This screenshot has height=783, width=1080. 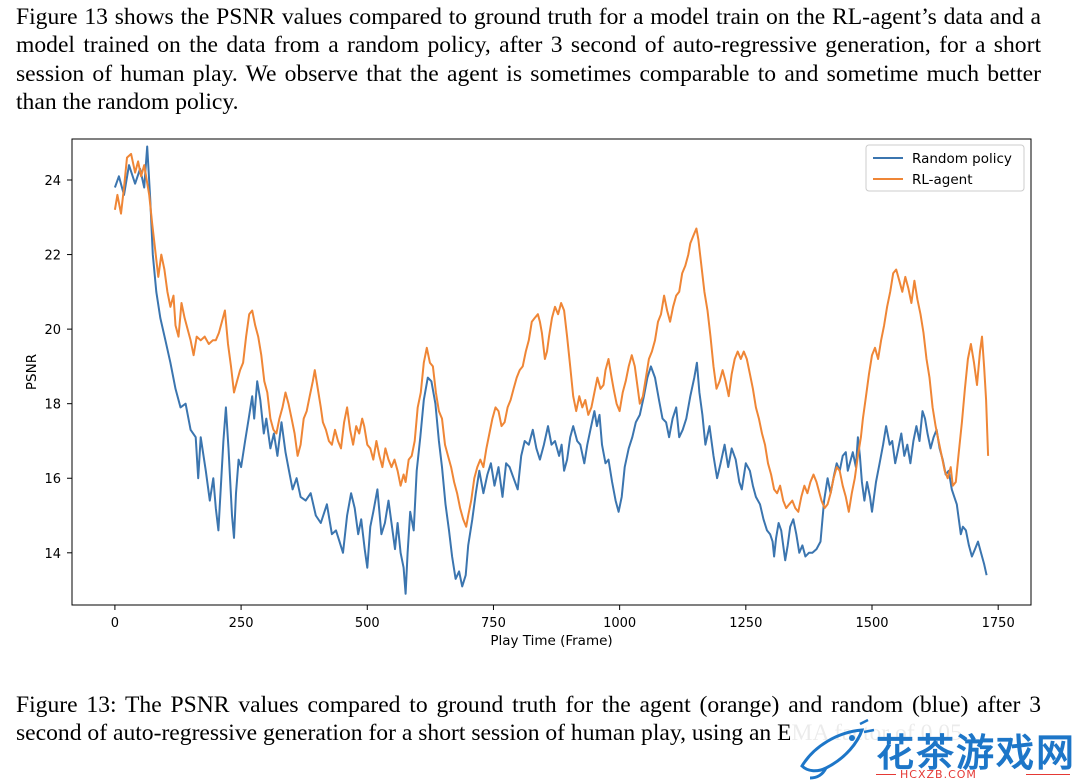 I want to click on x-tick-label: 750, so click(x=493, y=623).